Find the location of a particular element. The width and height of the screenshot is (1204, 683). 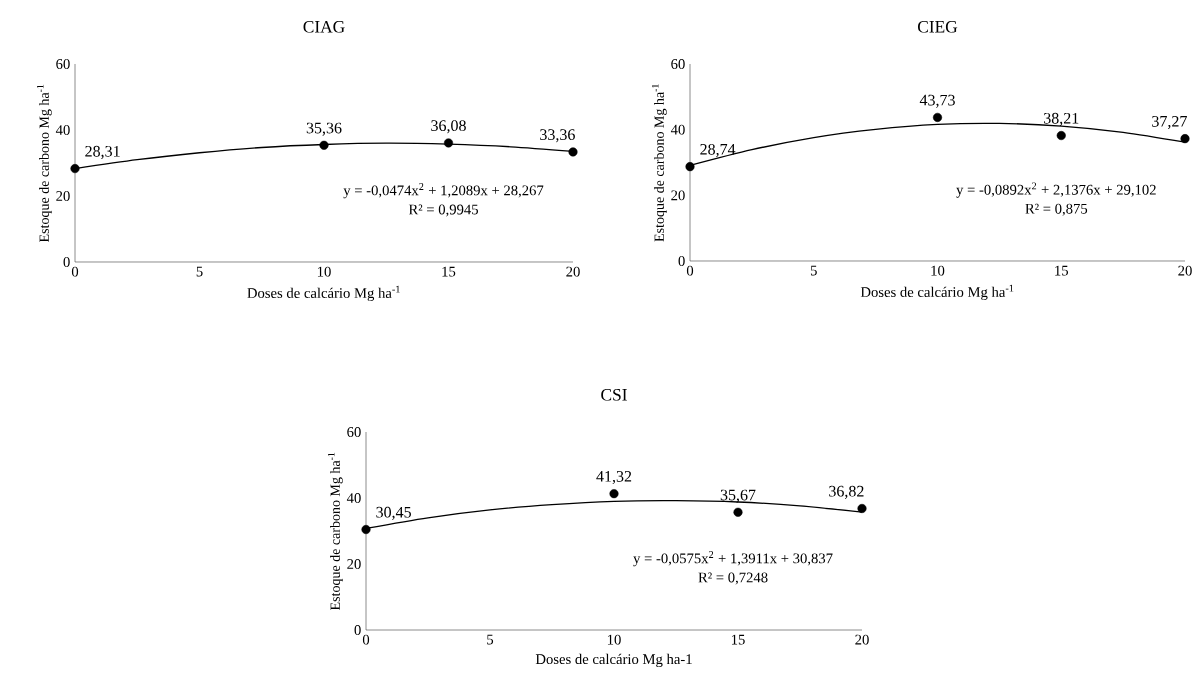

annotation: R² = 0,7248 is located at coordinates (733, 578).